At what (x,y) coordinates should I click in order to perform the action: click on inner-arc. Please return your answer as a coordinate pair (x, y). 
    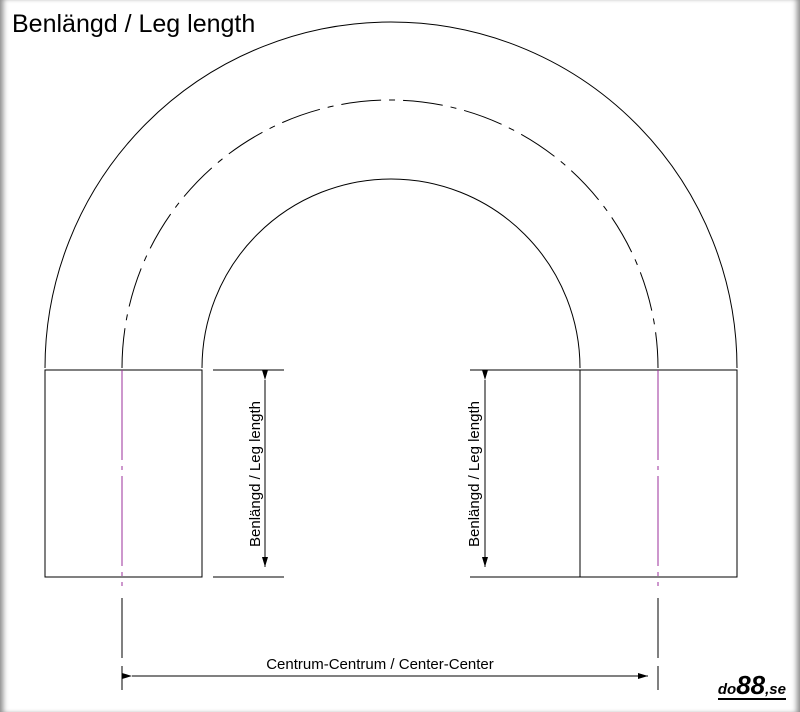
    Looking at the image, I should click on (391, 273).